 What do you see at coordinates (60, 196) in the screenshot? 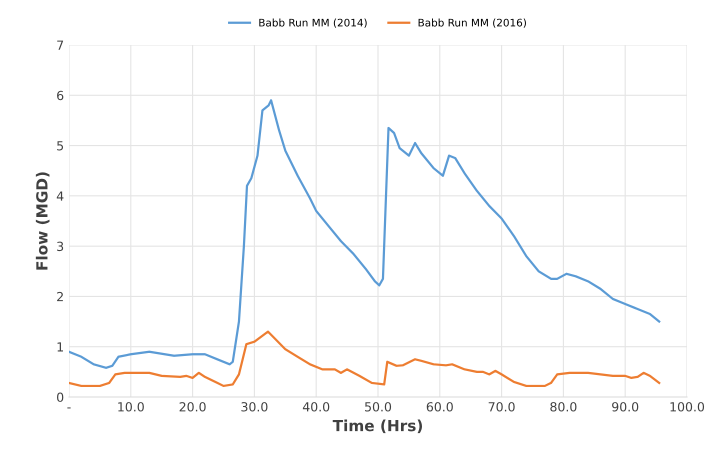
I see `y-tick-label: 4` at bounding box center [60, 196].